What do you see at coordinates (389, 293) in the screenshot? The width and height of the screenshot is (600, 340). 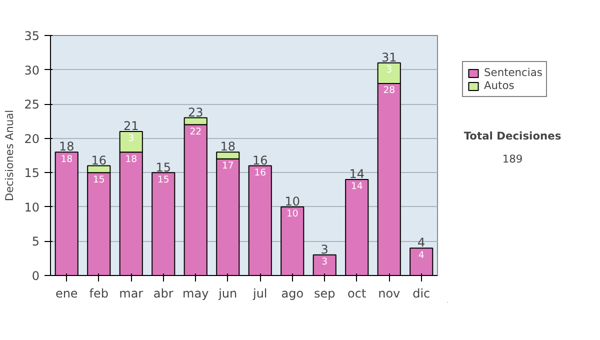 I see `x-tick-label: nov` at bounding box center [389, 293].